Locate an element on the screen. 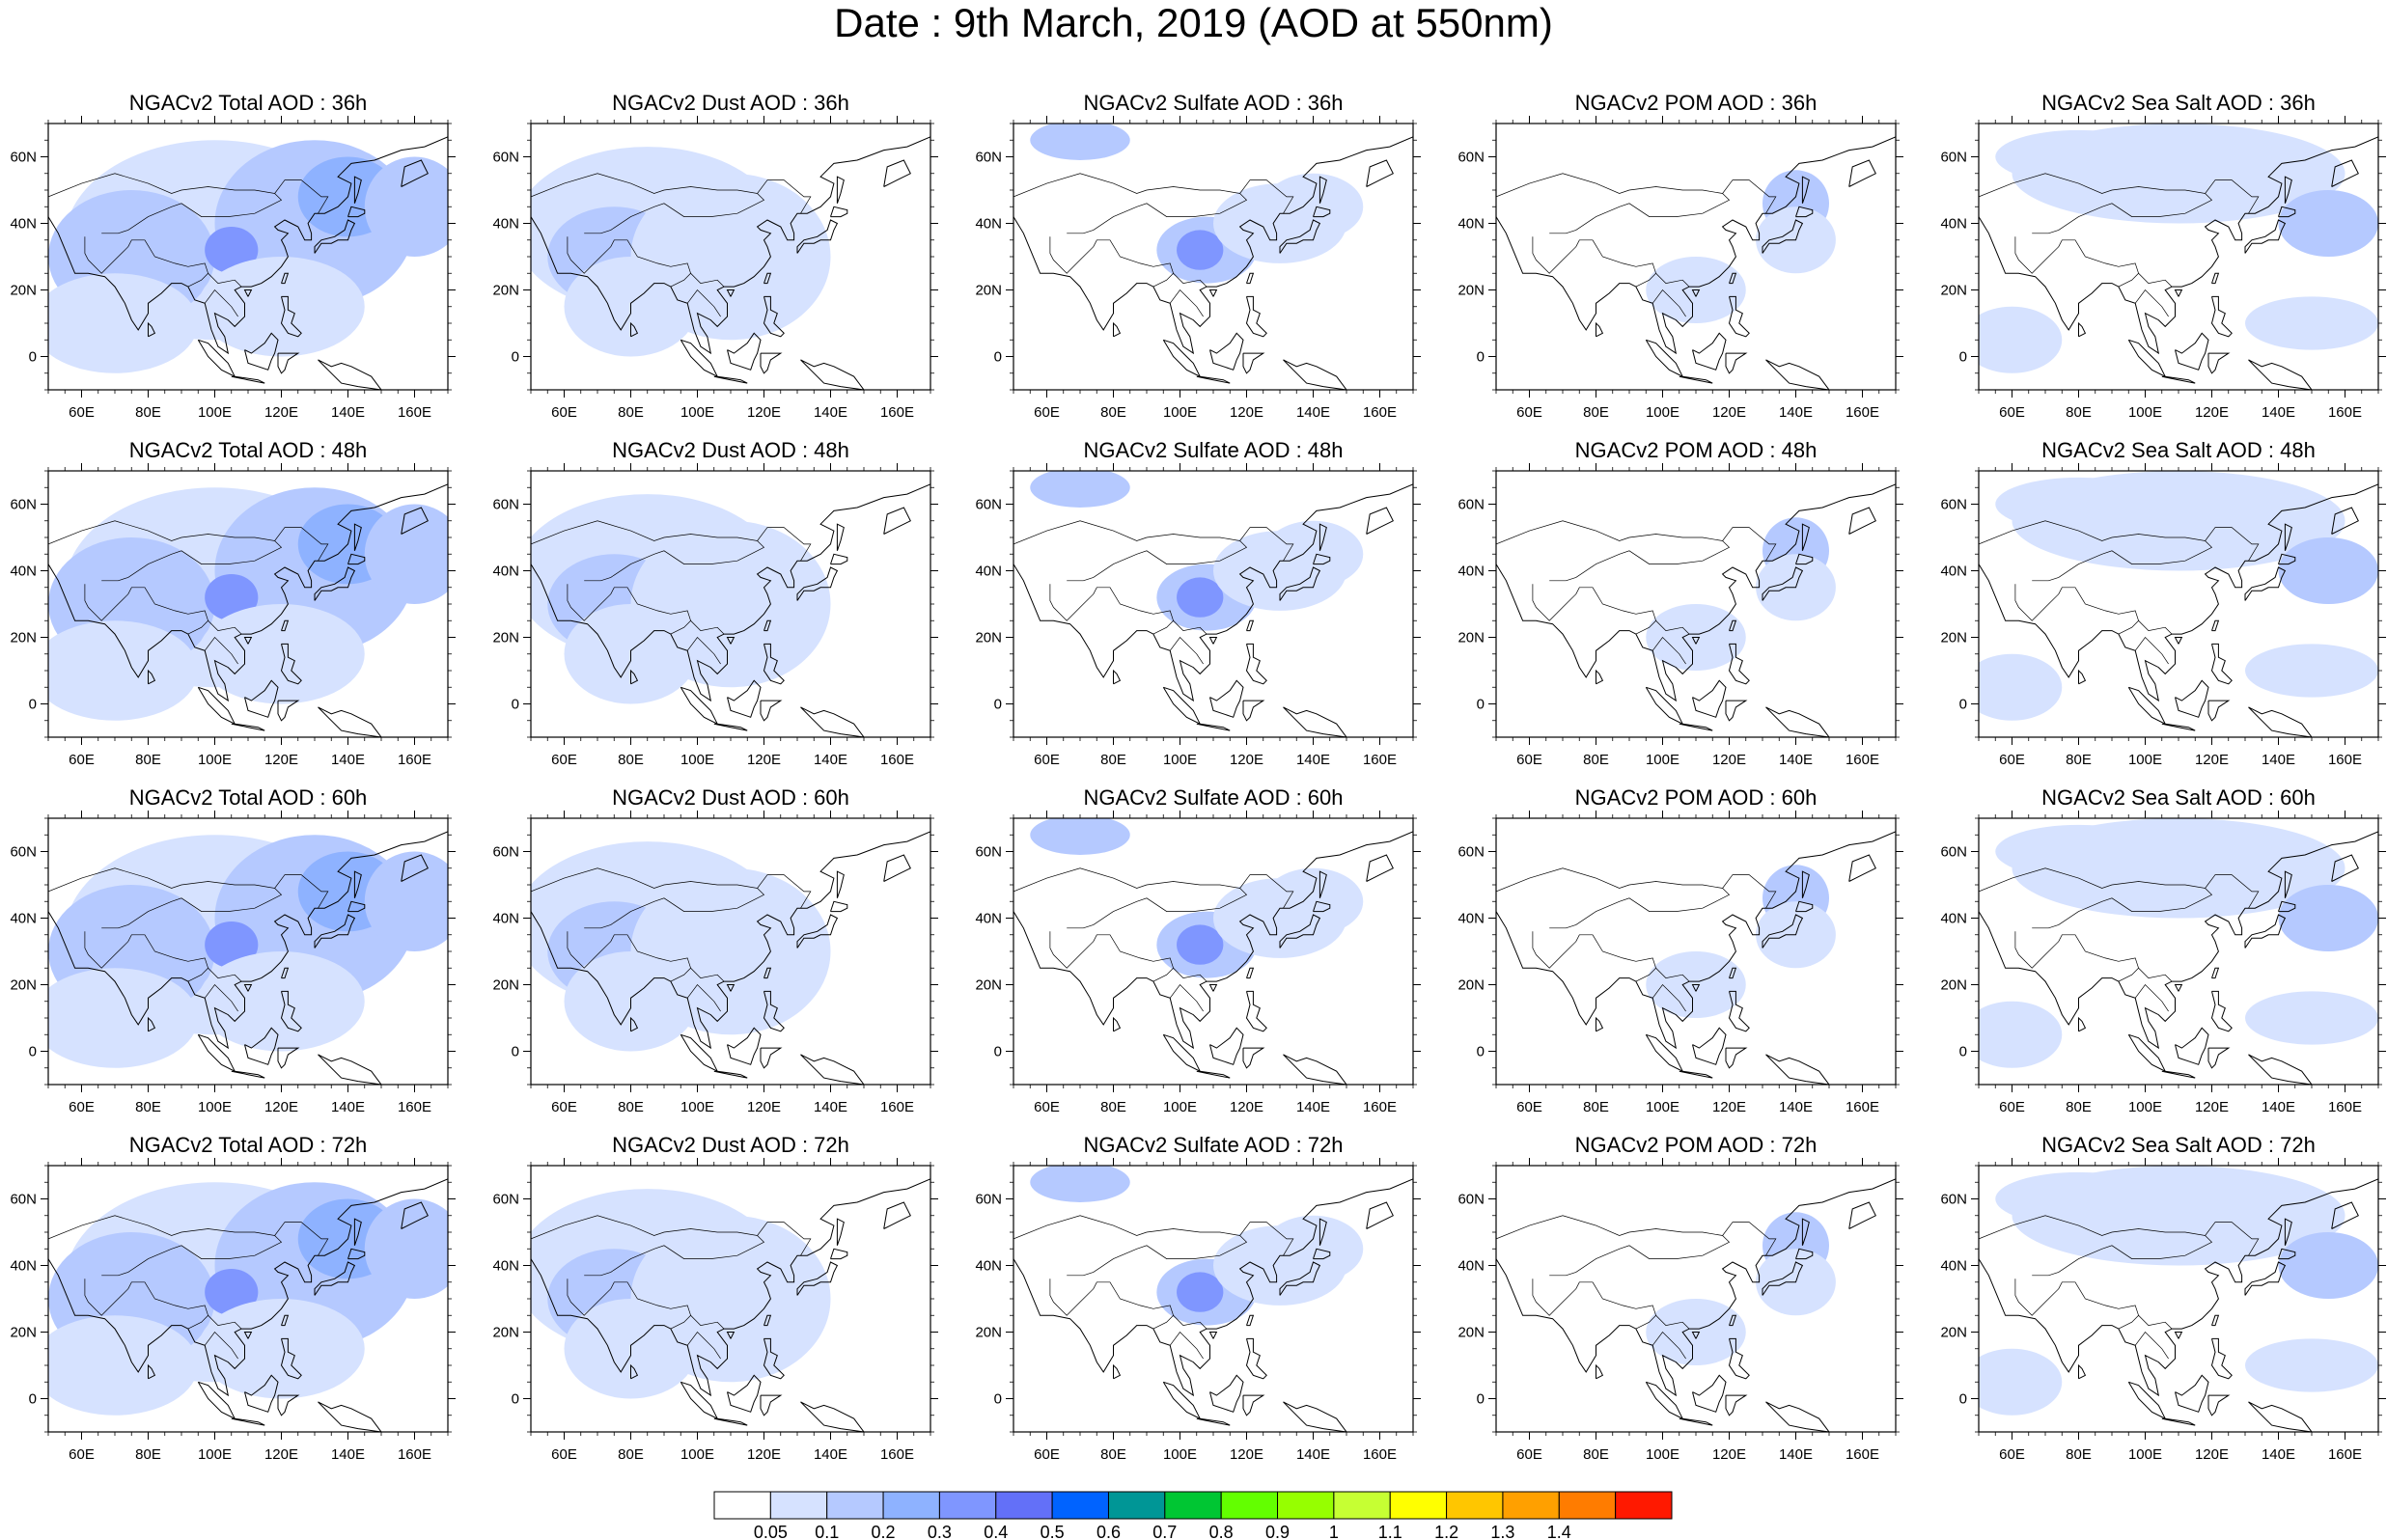 The width and height of the screenshot is (2387, 1540). colorbar-label: 0.2 is located at coordinates (884, 1531).